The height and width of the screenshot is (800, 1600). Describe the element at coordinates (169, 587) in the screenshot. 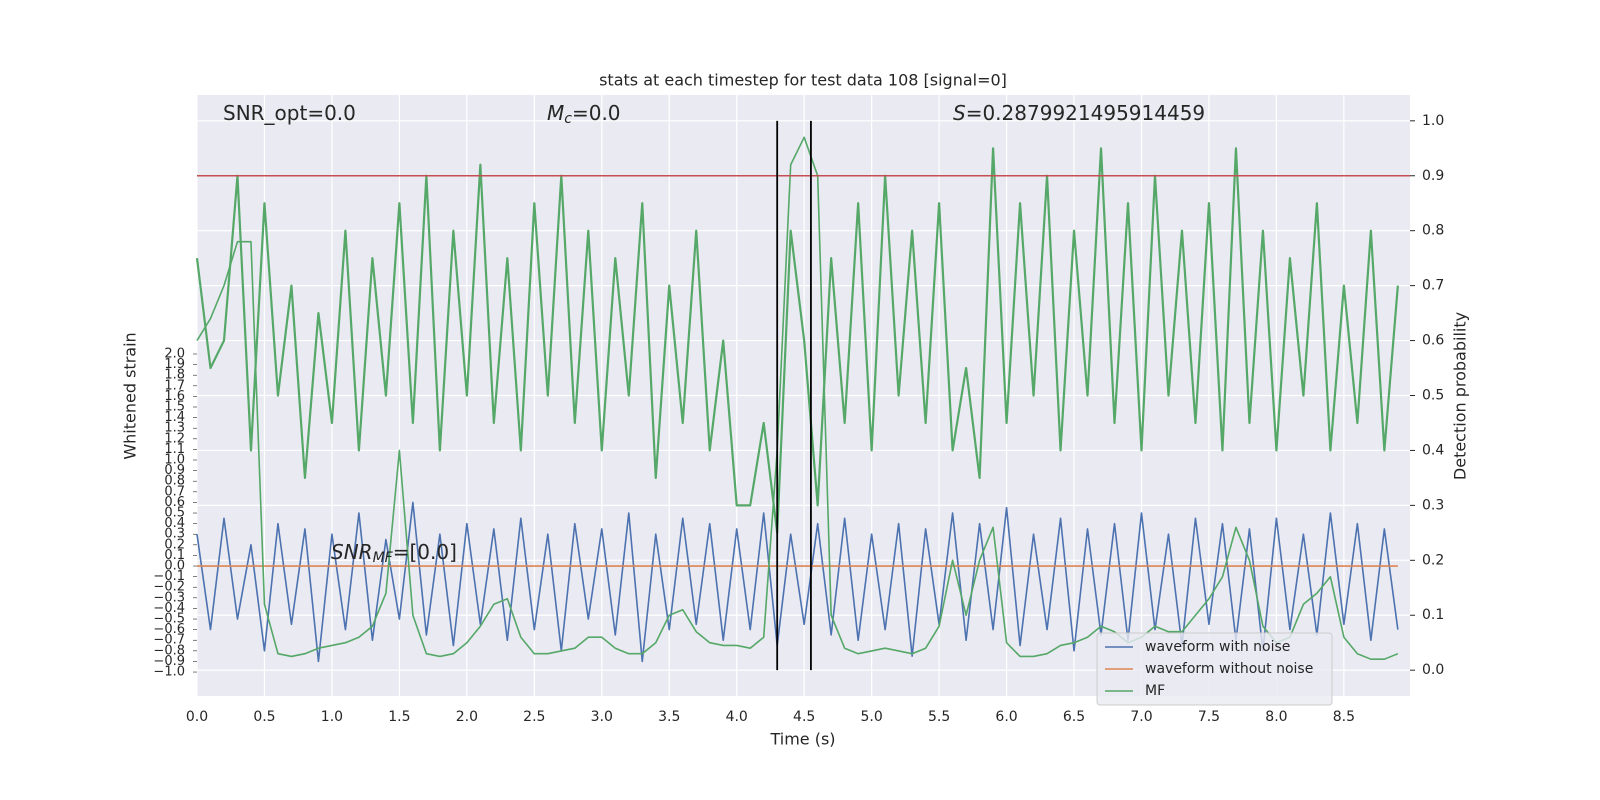

I see `y-tick-label: −0.2` at that location.